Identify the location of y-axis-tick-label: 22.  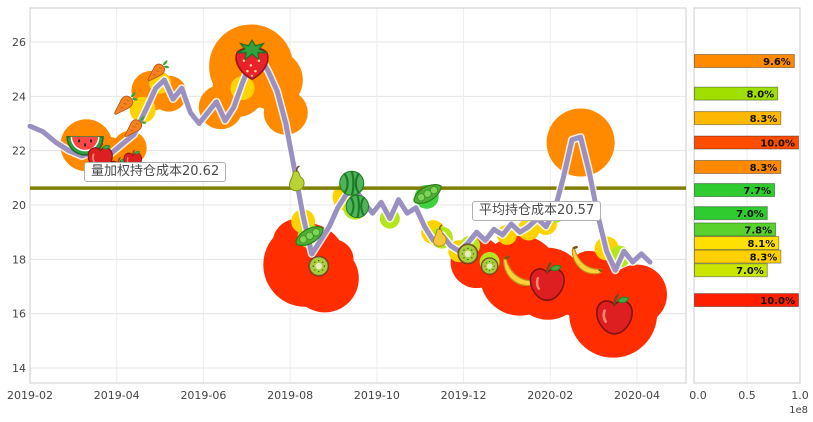
(19, 151).